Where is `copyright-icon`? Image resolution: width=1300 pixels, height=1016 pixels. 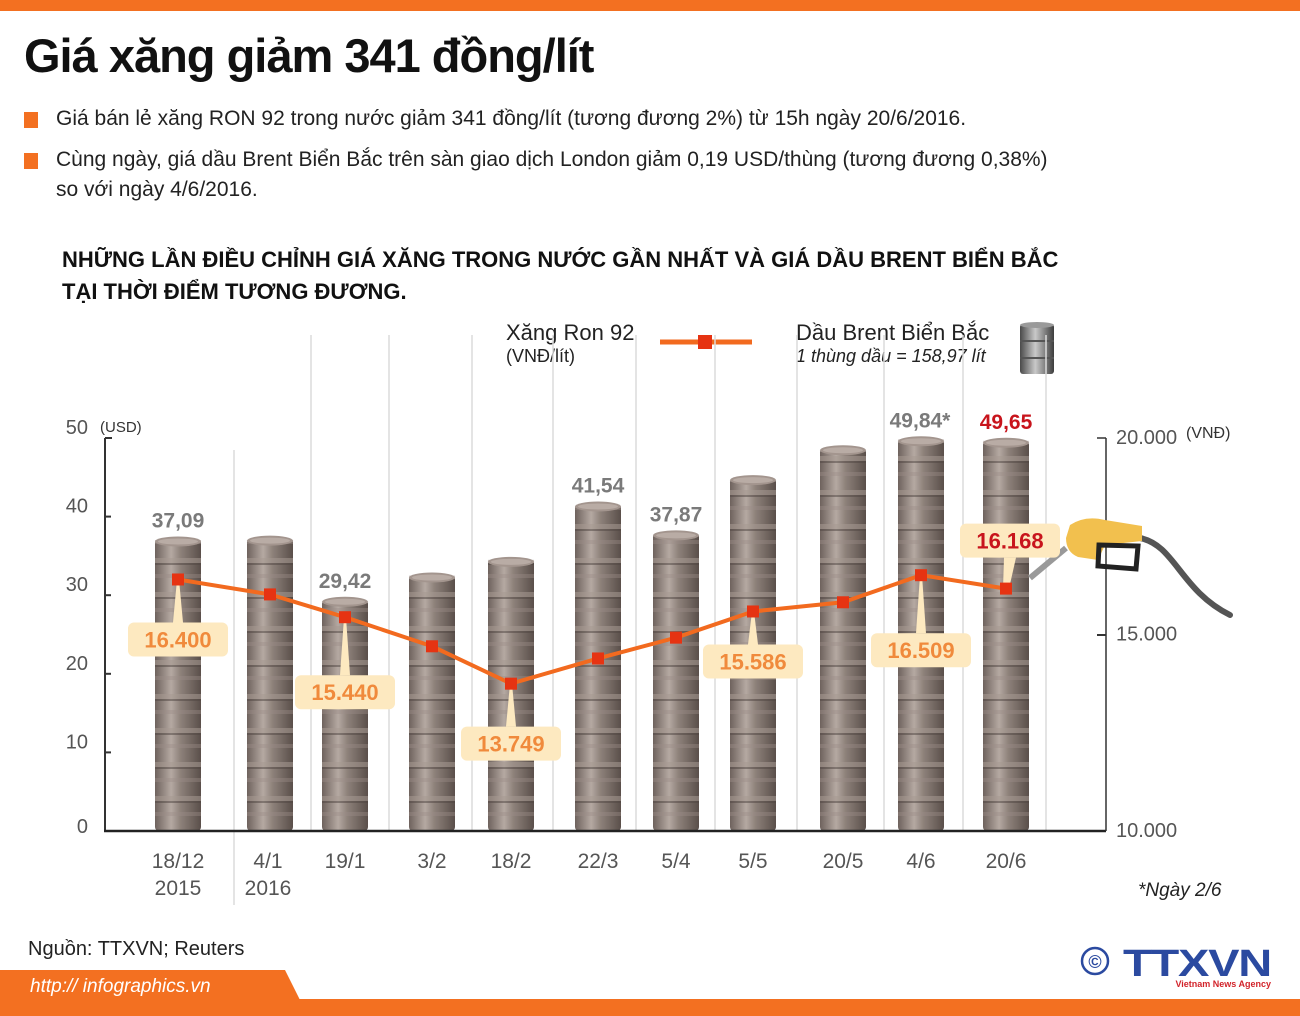 copyright-icon is located at coordinates (1095, 961).